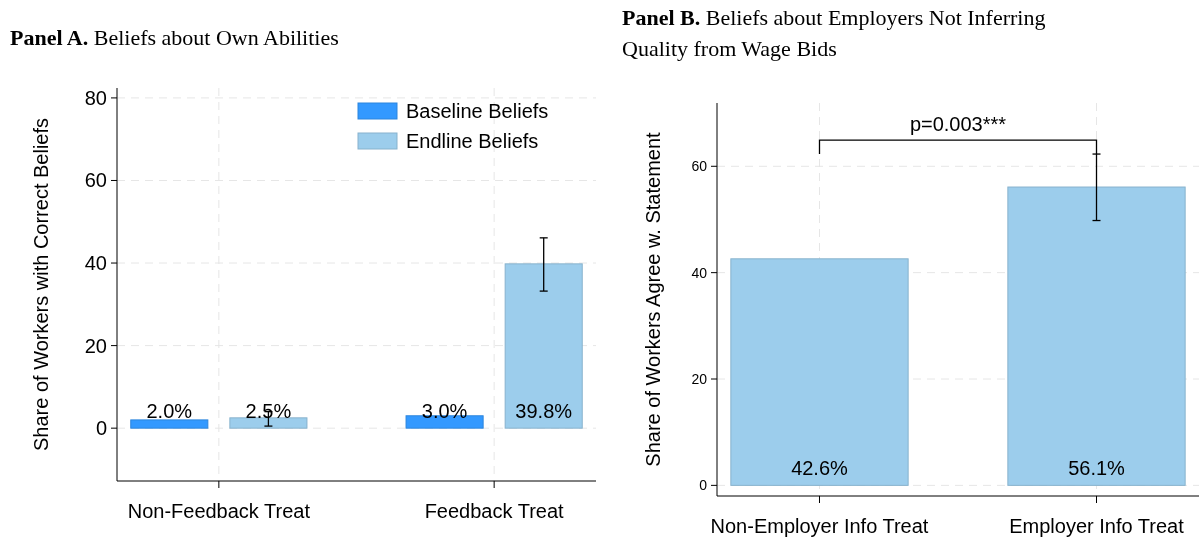  I want to click on y-axis-title: Share of Workers Agree w. Statement, so click(653, 299).